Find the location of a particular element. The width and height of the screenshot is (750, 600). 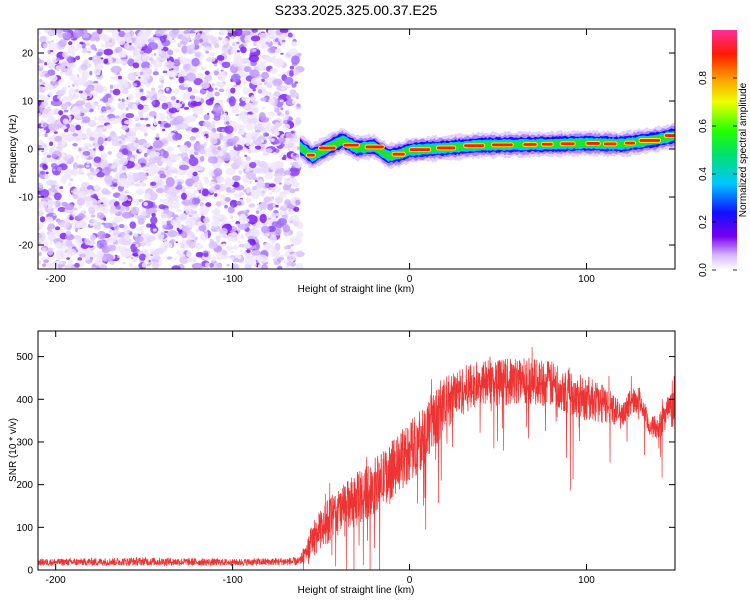

colorbar-label: Normalized spectral amplitude is located at coordinates (743, 149).